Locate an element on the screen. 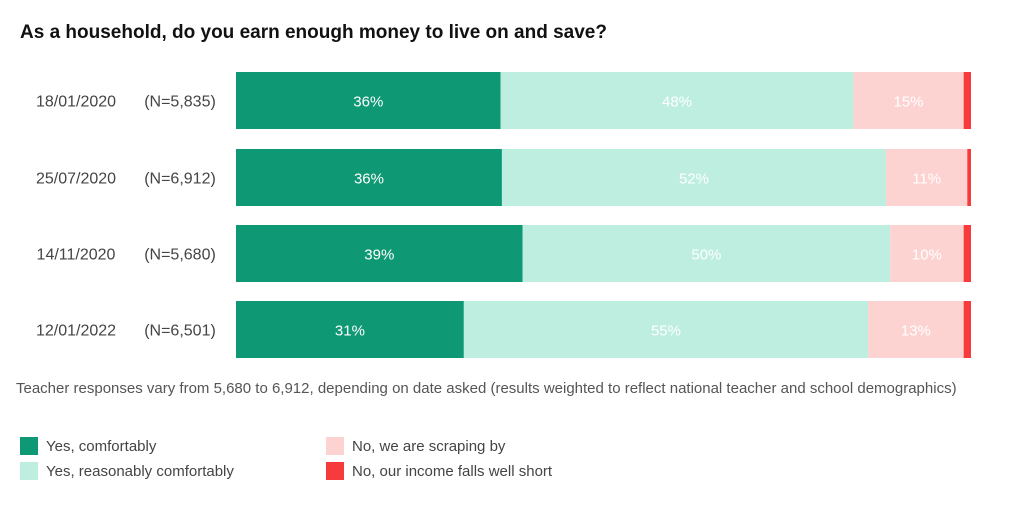 Image resolution: width=1024 pixels, height=512 pixels. sample-size-label: (N=5,680) is located at coordinates (180, 255).